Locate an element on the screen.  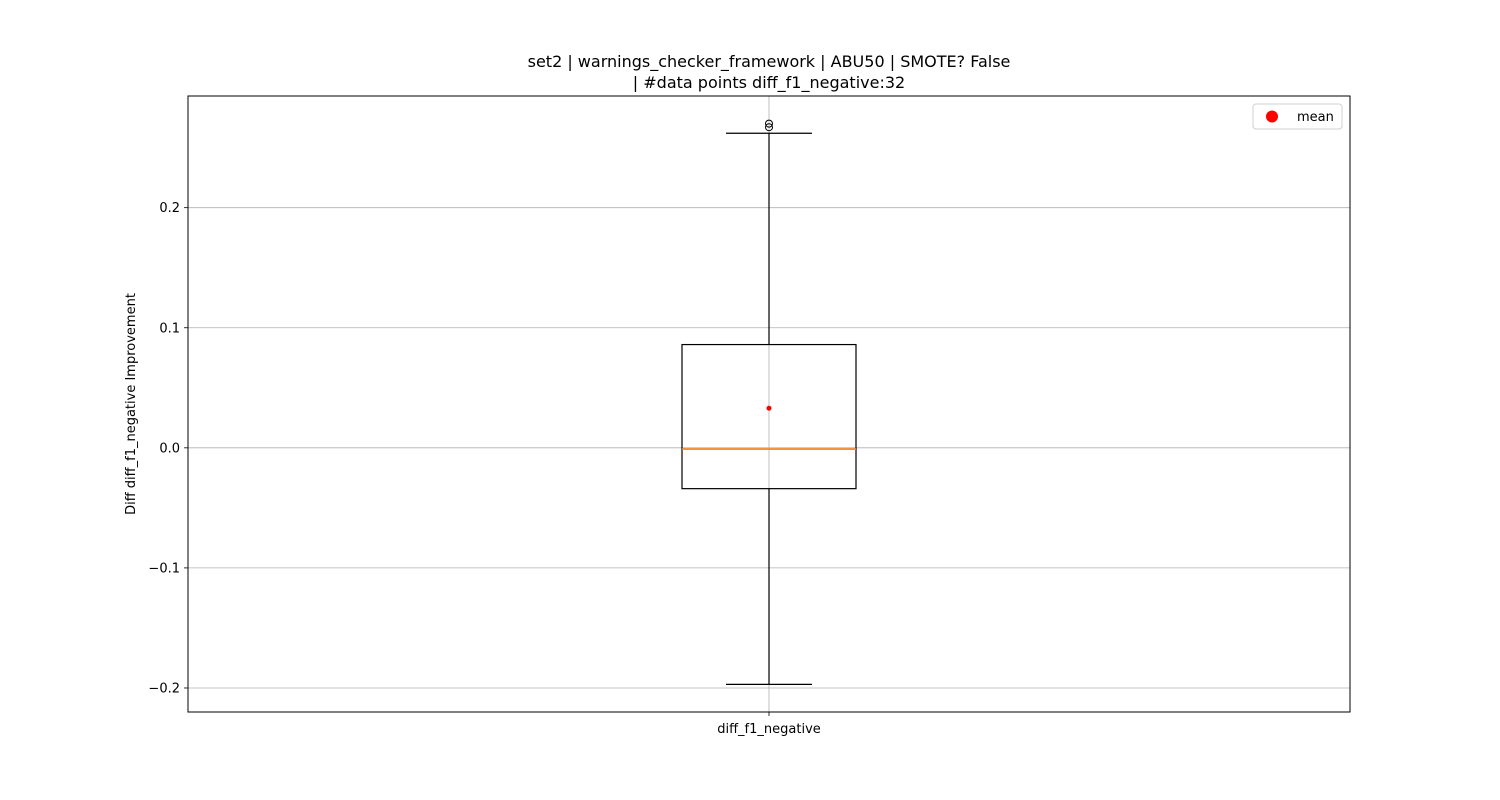
plot-area is located at coordinates (769, 402).